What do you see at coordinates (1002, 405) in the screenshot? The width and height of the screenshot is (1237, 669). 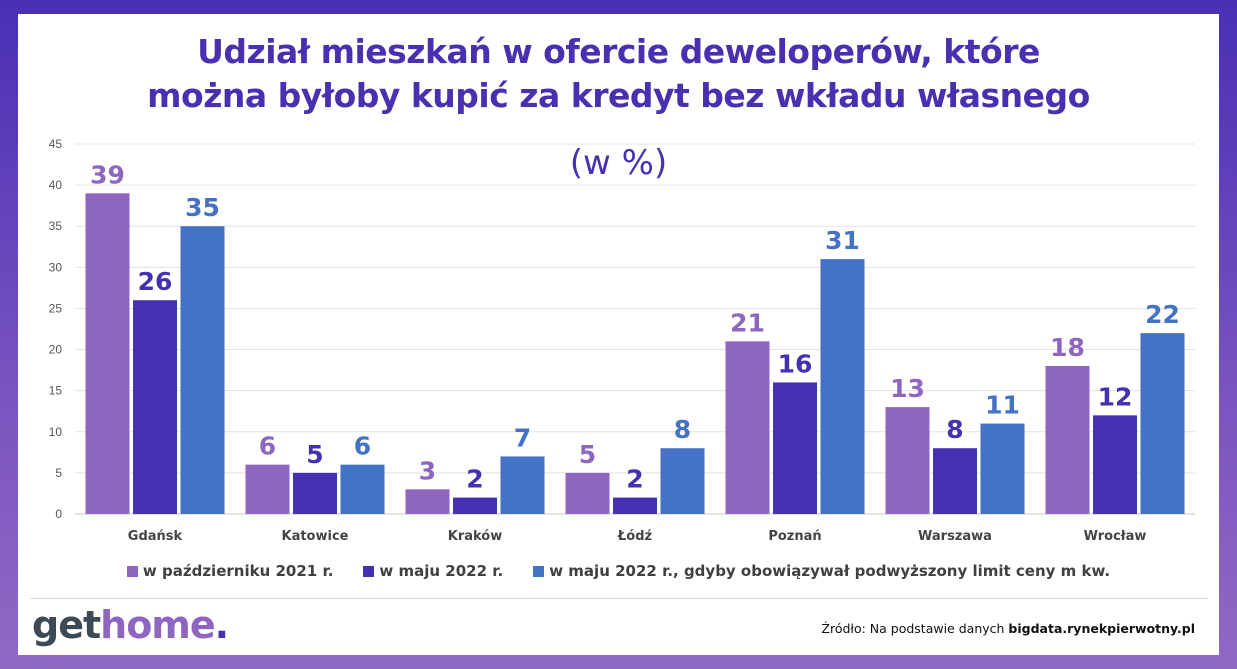 I see `data-label: 11` at bounding box center [1002, 405].